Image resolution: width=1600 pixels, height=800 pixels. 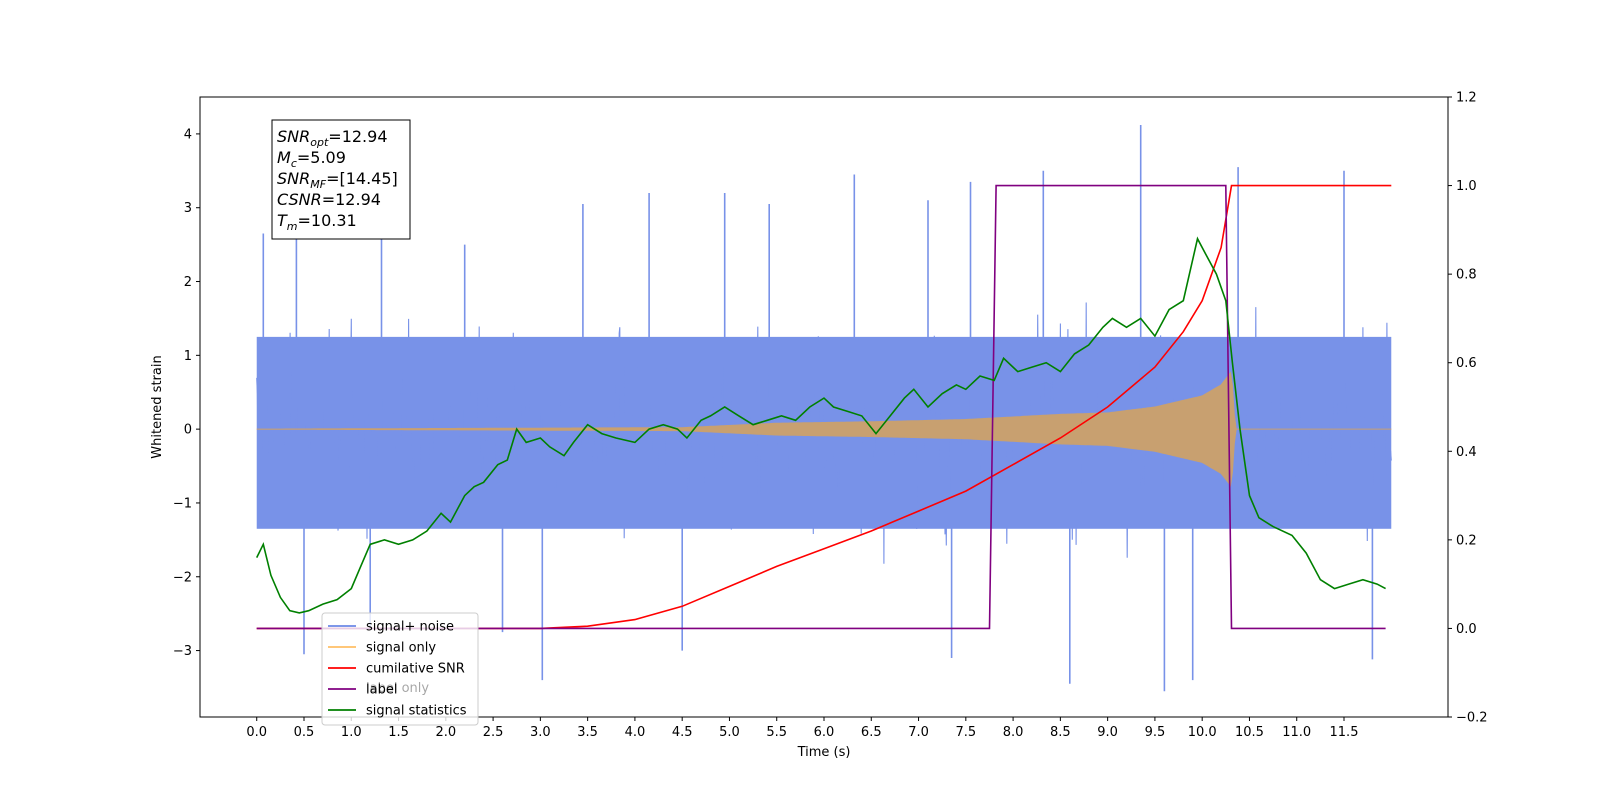 What do you see at coordinates (284, 157) in the screenshot?
I see `annotation-symbol: M` at bounding box center [284, 157].